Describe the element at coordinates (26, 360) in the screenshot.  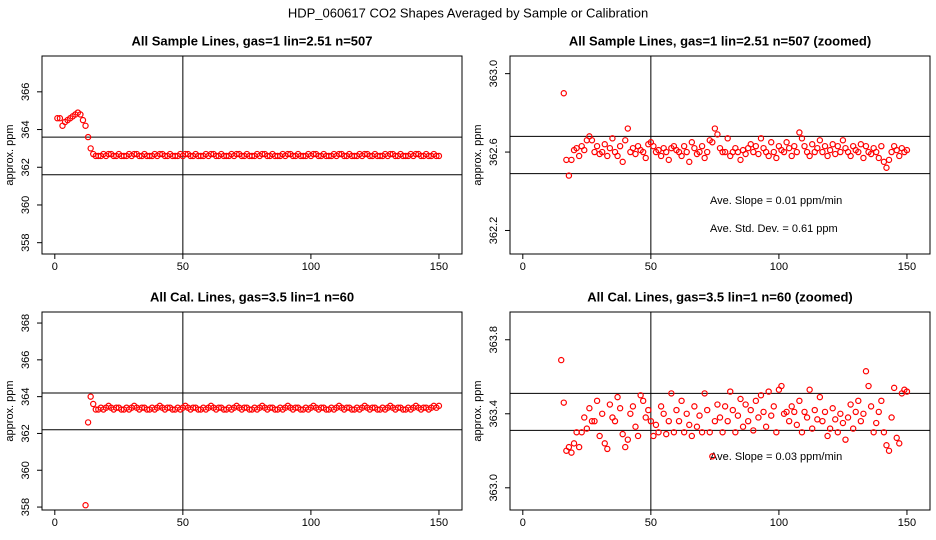
I see `y-tick-label: 366` at that location.